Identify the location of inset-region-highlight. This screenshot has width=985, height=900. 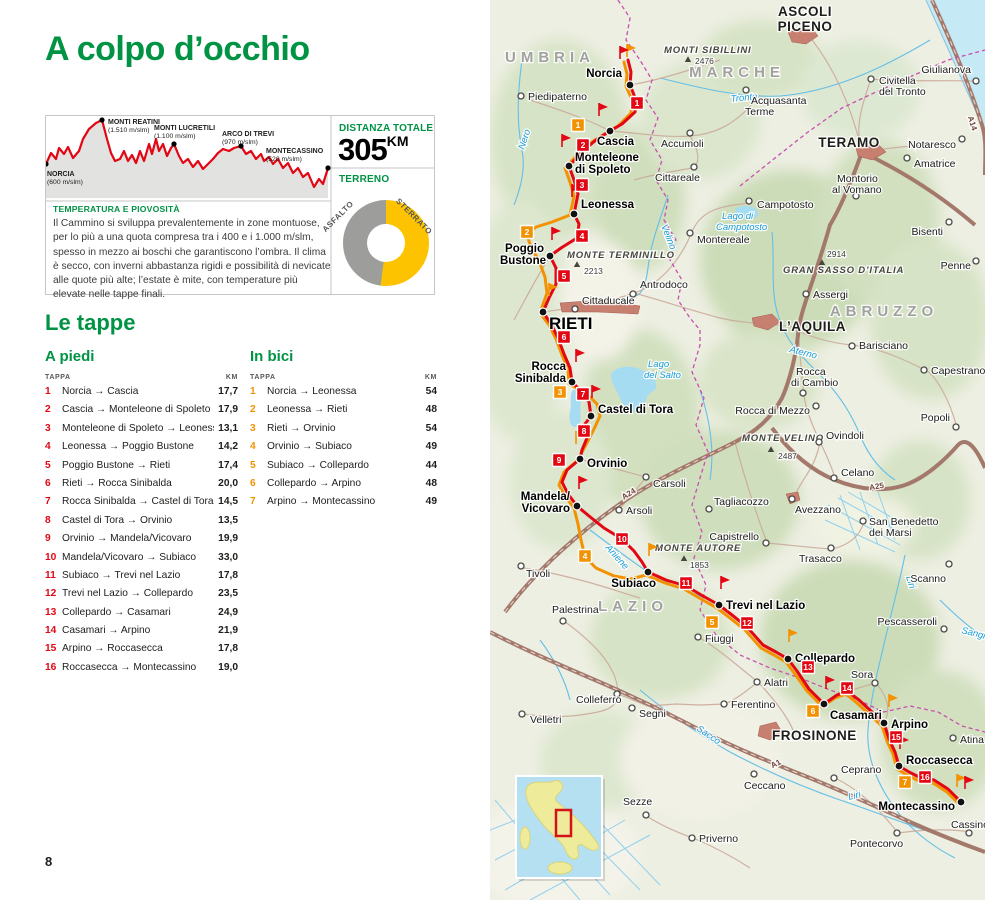
(563, 823).